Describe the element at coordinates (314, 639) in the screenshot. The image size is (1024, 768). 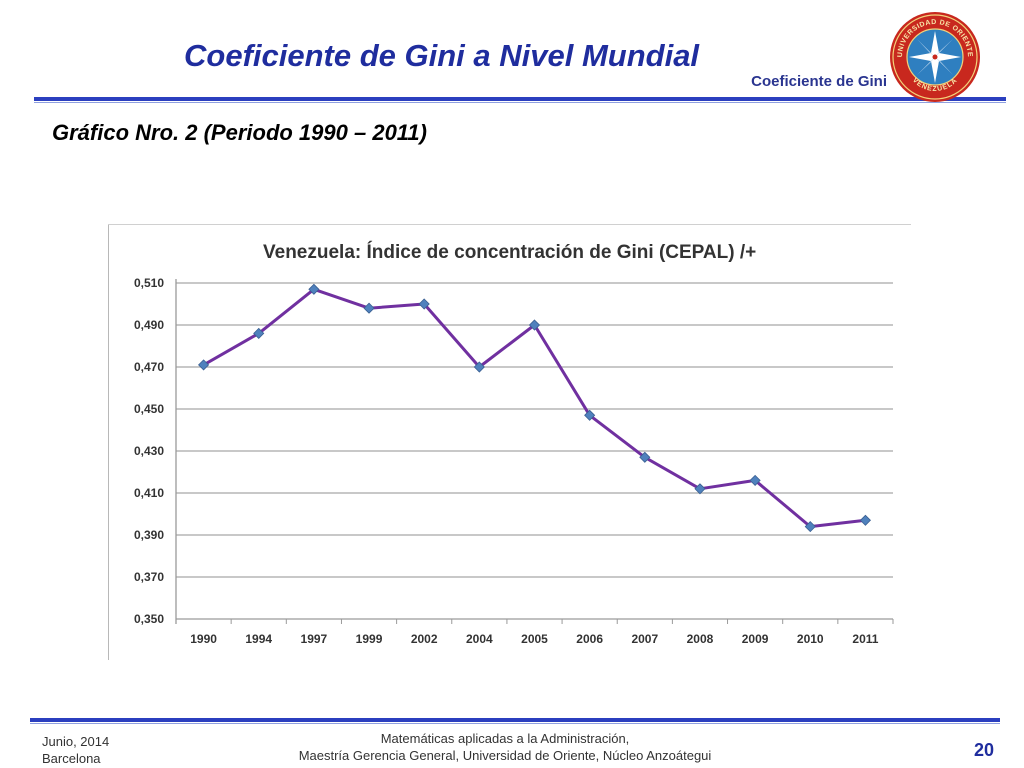
I see `x-tick-label: 1997` at that location.